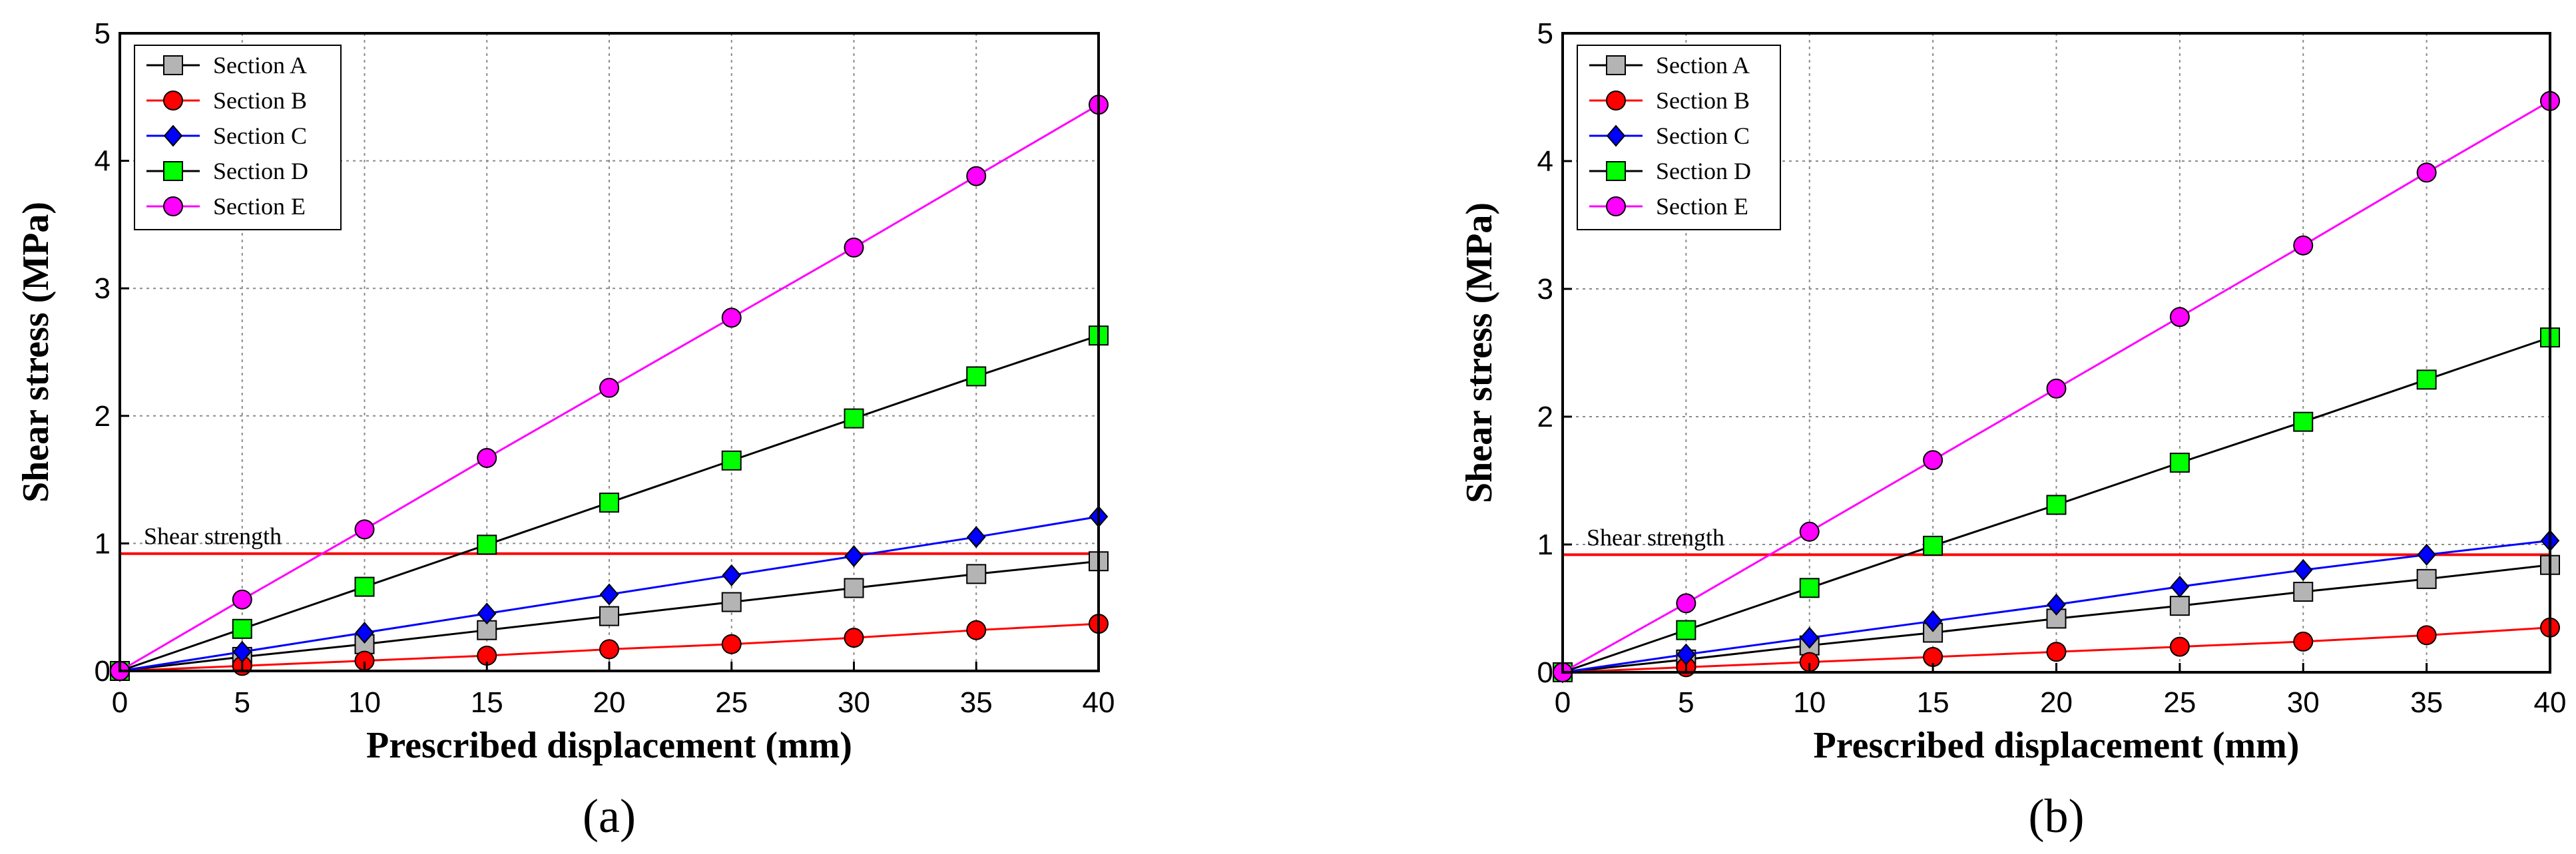 Image resolution: width=2576 pixels, height=854 pixels. Describe the element at coordinates (1704, 171) in the screenshot. I see `legend-label: Section D` at that location.